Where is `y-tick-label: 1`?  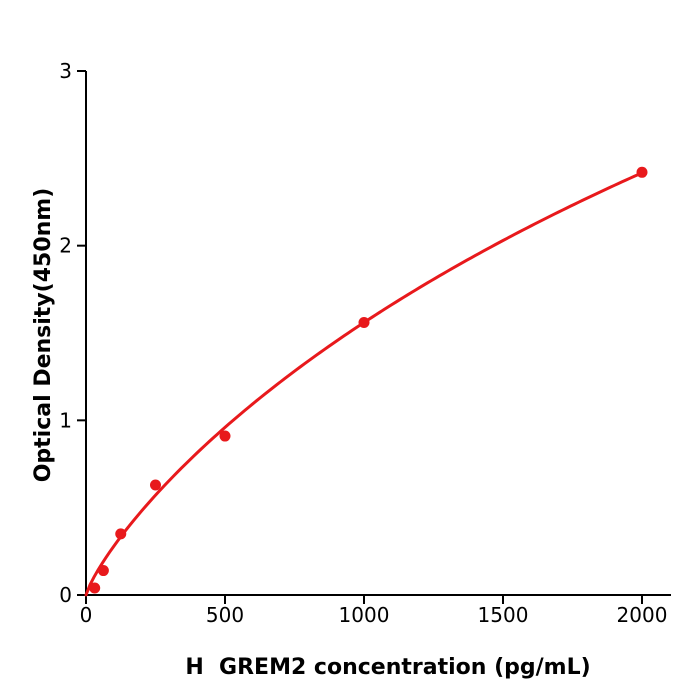 y-tick-label: 1 is located at coordinates (65, 420).